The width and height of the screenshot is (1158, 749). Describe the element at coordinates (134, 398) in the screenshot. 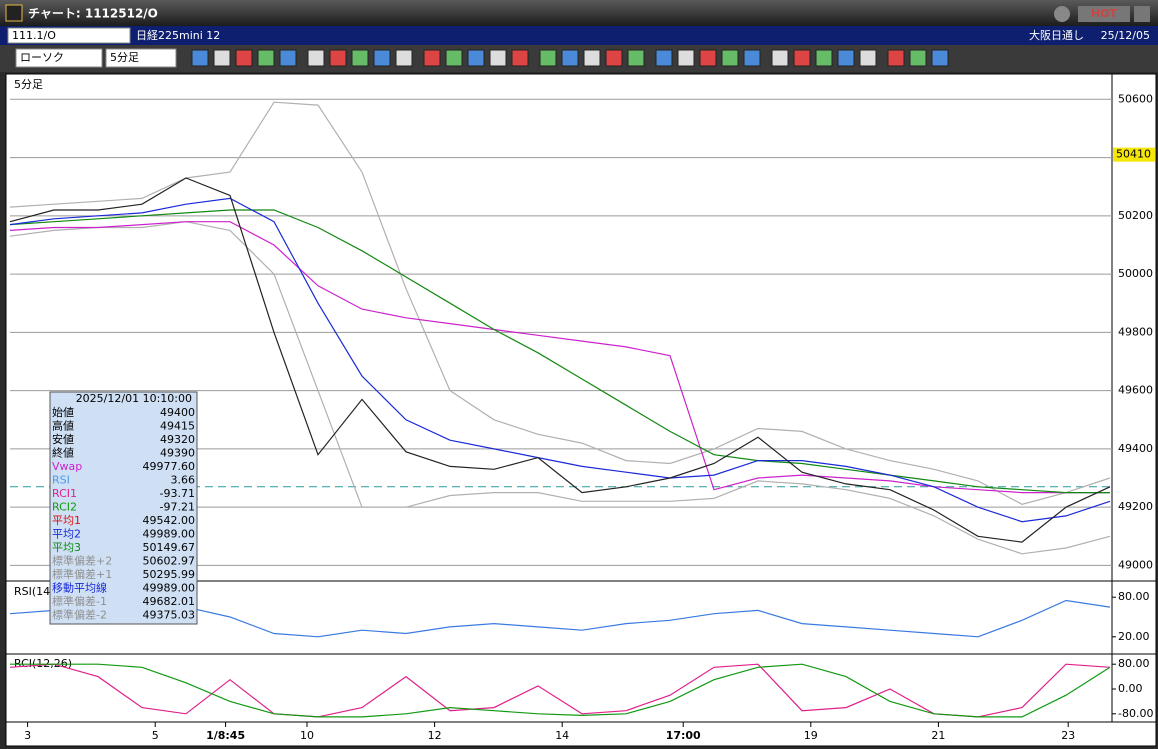

I see `info-timestamp: 2025/12/01 10:10:00` at that location.